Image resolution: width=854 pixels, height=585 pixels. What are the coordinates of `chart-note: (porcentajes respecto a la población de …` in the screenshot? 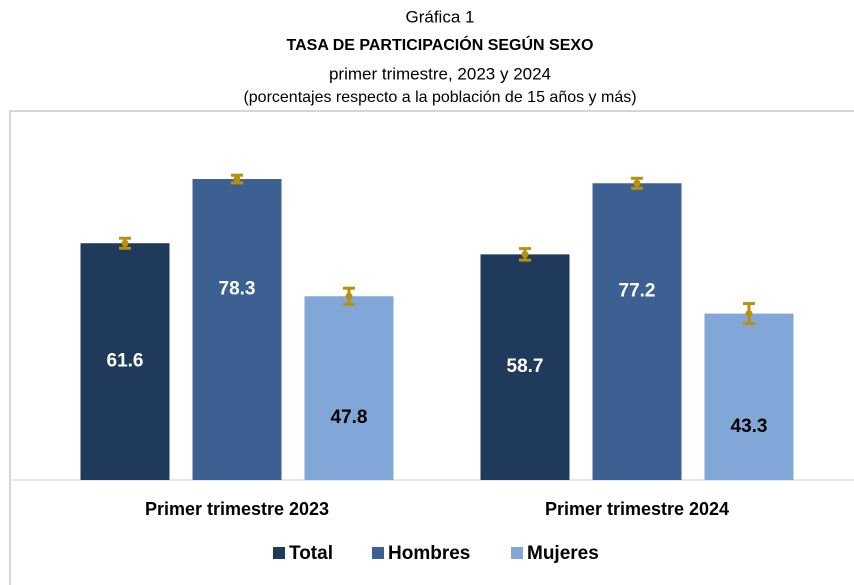 It's located at (439, 97).